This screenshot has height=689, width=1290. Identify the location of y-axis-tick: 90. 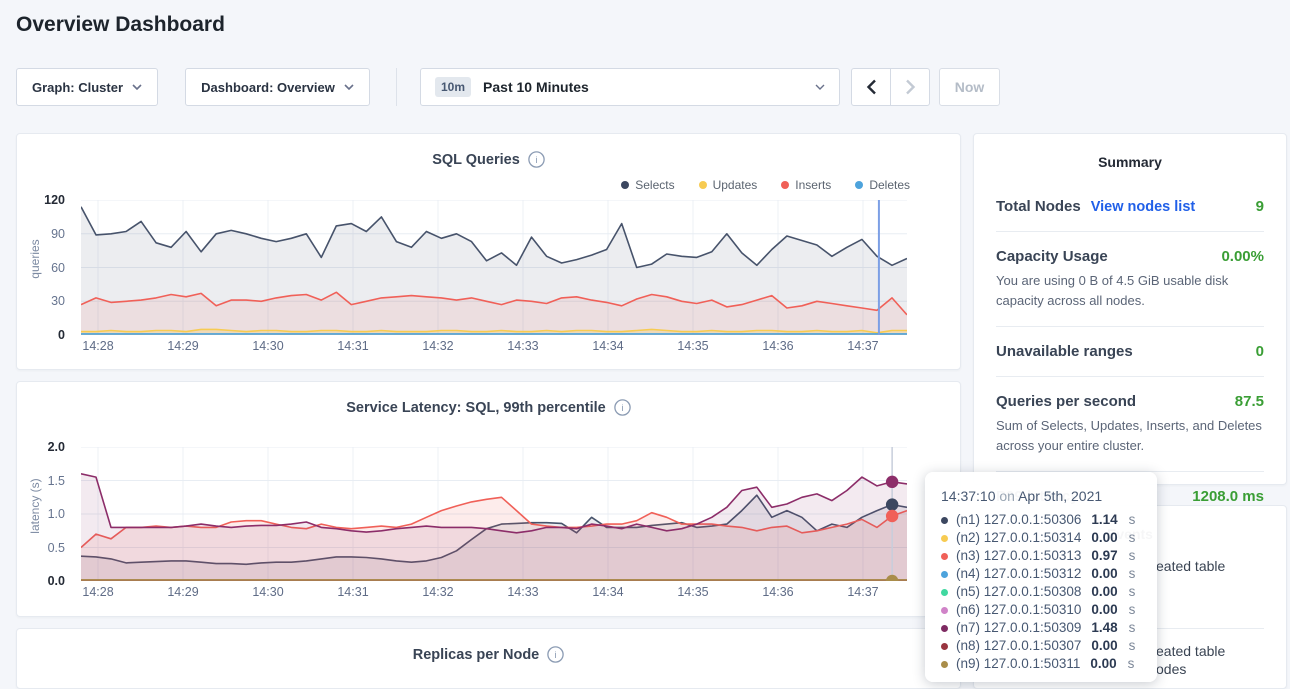
(58, 233).